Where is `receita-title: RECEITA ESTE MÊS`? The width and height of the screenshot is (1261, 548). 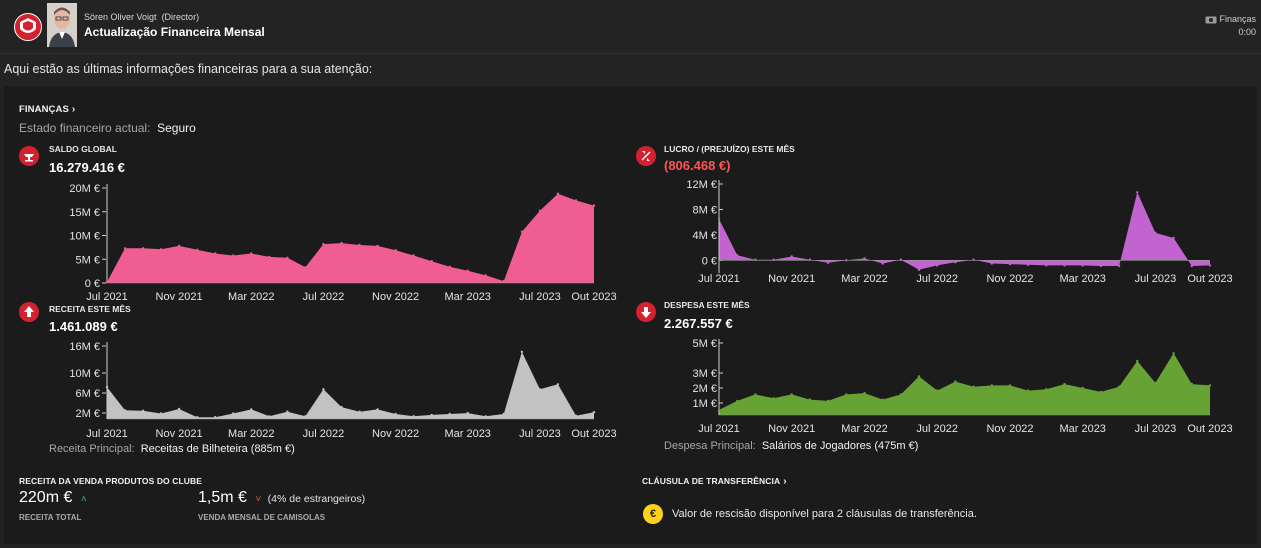
receita-title: RECEITA ESTE MÊS is located at coordinates (90, 309).